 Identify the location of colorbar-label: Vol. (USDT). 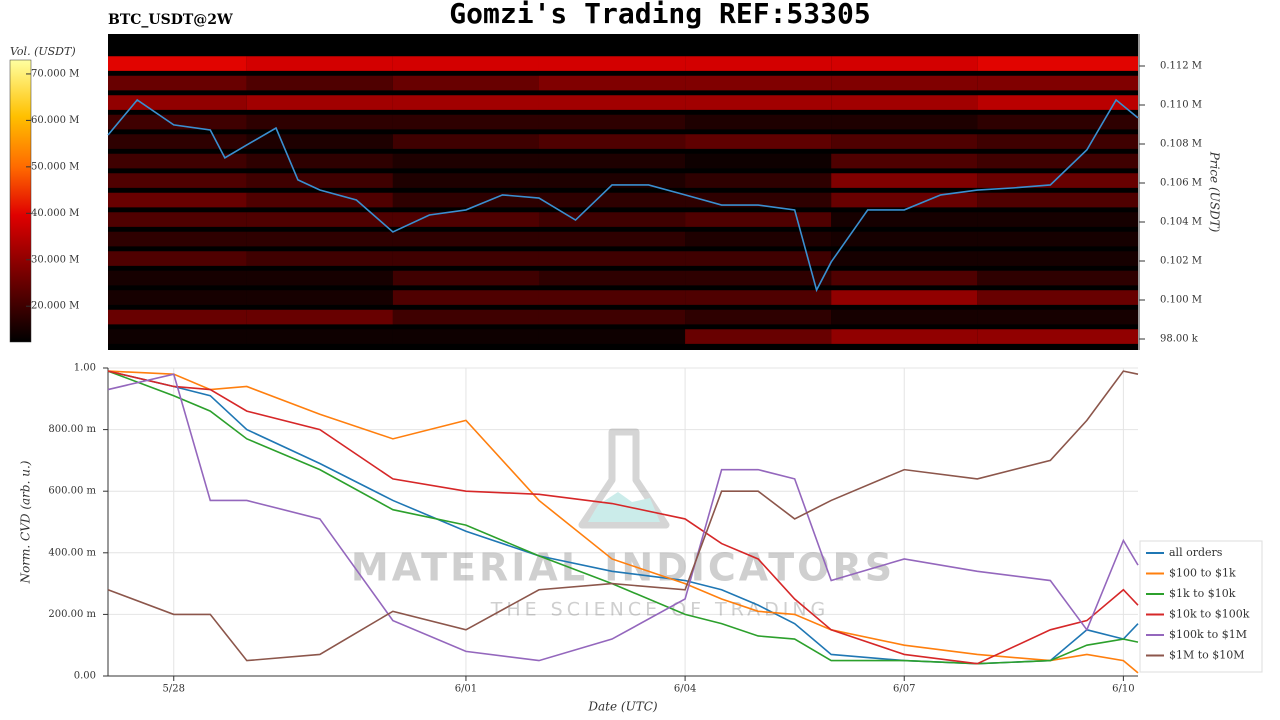
(43, 51).